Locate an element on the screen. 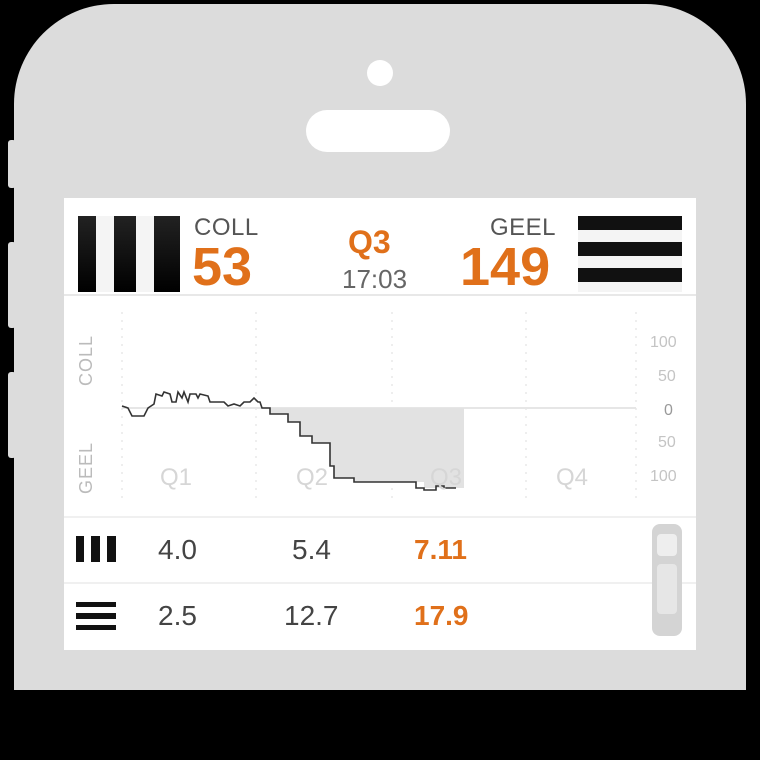 Image resolution: width=760 pixels, height=760 pixels. away-stat-q3: 17.9 is located at coordinates (441, 615).